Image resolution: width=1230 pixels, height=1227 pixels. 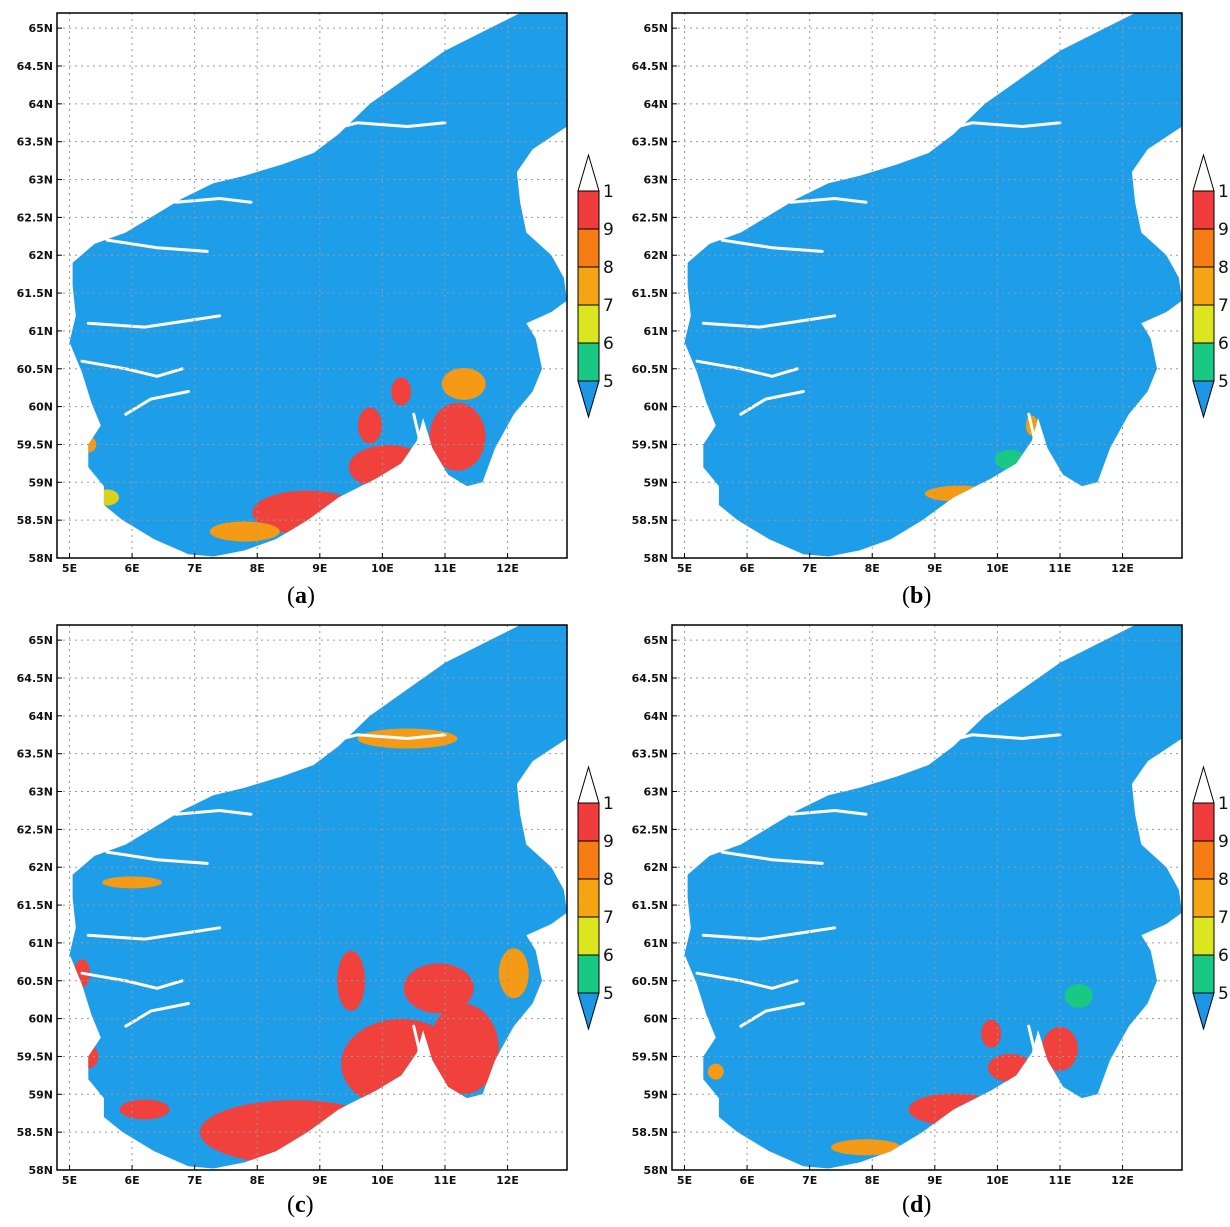 I want to click on lat-tick-a-62N: 62N, so click(x=40, y=255).